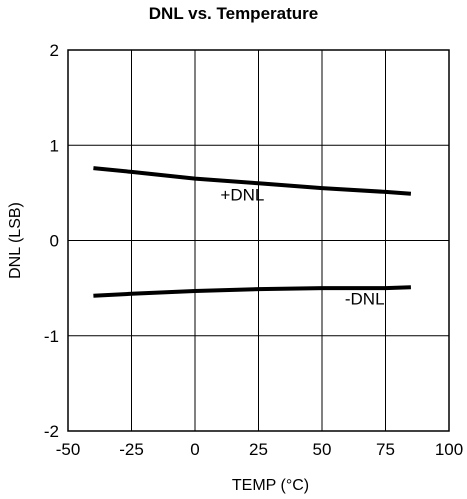 This screenshot has height=499, width=467. I want to click on y-tick-label: 2, so click(54, 50).